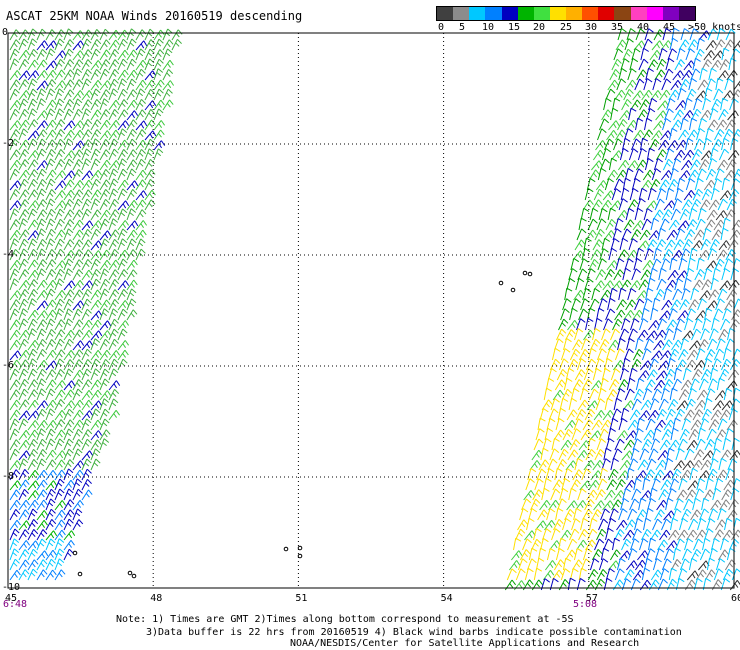  I want to click on legend-label: 25, so click(566, 27).